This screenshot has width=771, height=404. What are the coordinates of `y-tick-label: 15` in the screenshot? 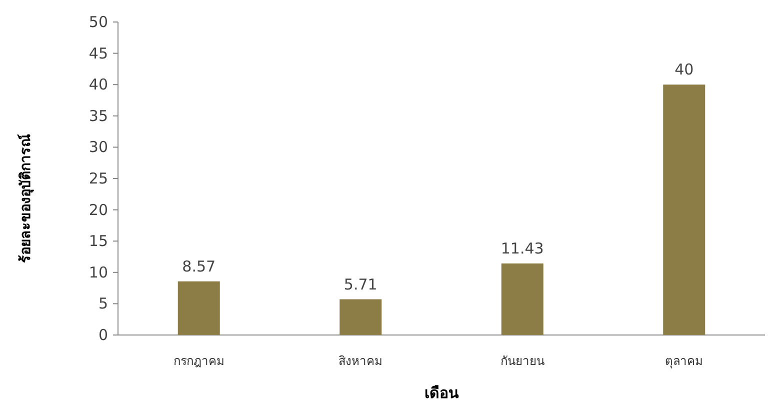 It's located at (98, 241).